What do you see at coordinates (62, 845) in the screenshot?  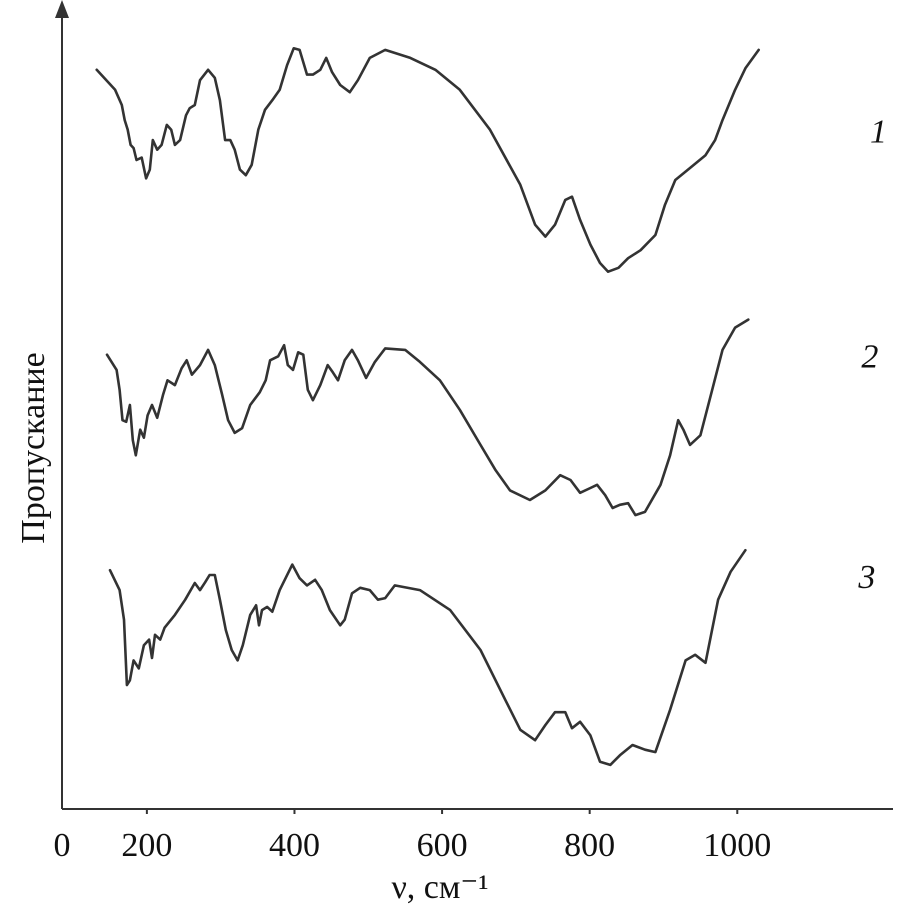 I see `origin-label: 0` at bounding box center [62, 845].